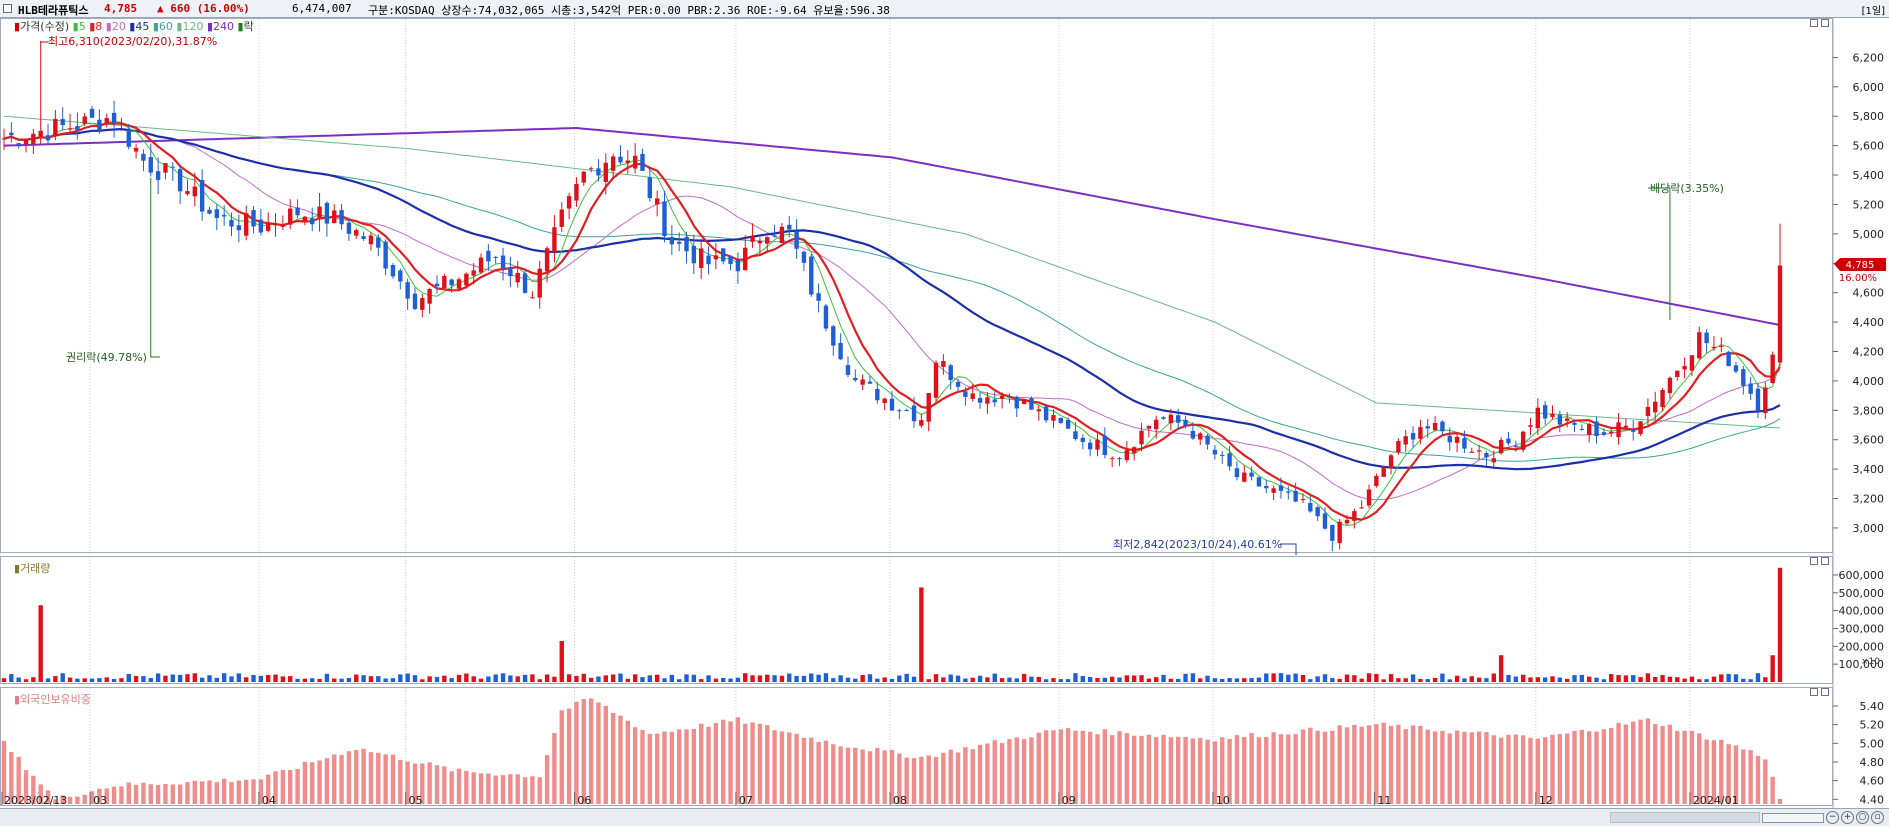 This screenshot has height=826, width=1889. I want to click on current-price: 4,785, so click(121, 8).